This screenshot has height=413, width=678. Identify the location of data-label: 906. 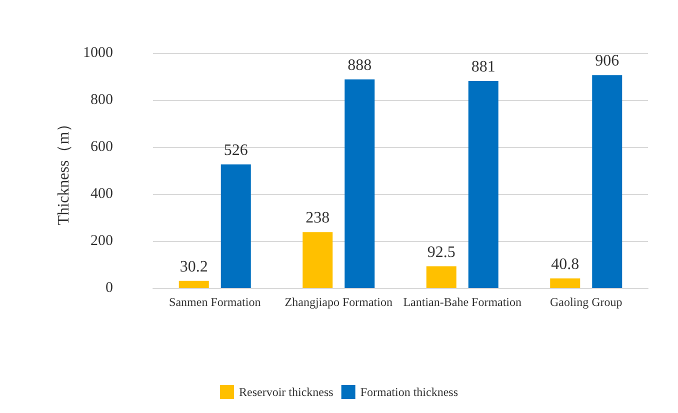
(607, 61).